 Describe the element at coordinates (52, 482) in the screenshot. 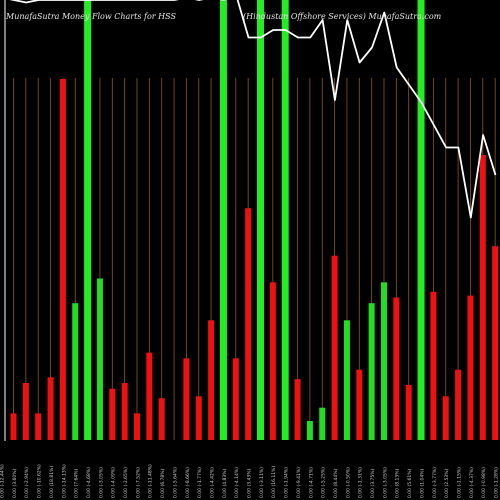

I see `x-tick-label: 0.00 (18.81%)` at that location.